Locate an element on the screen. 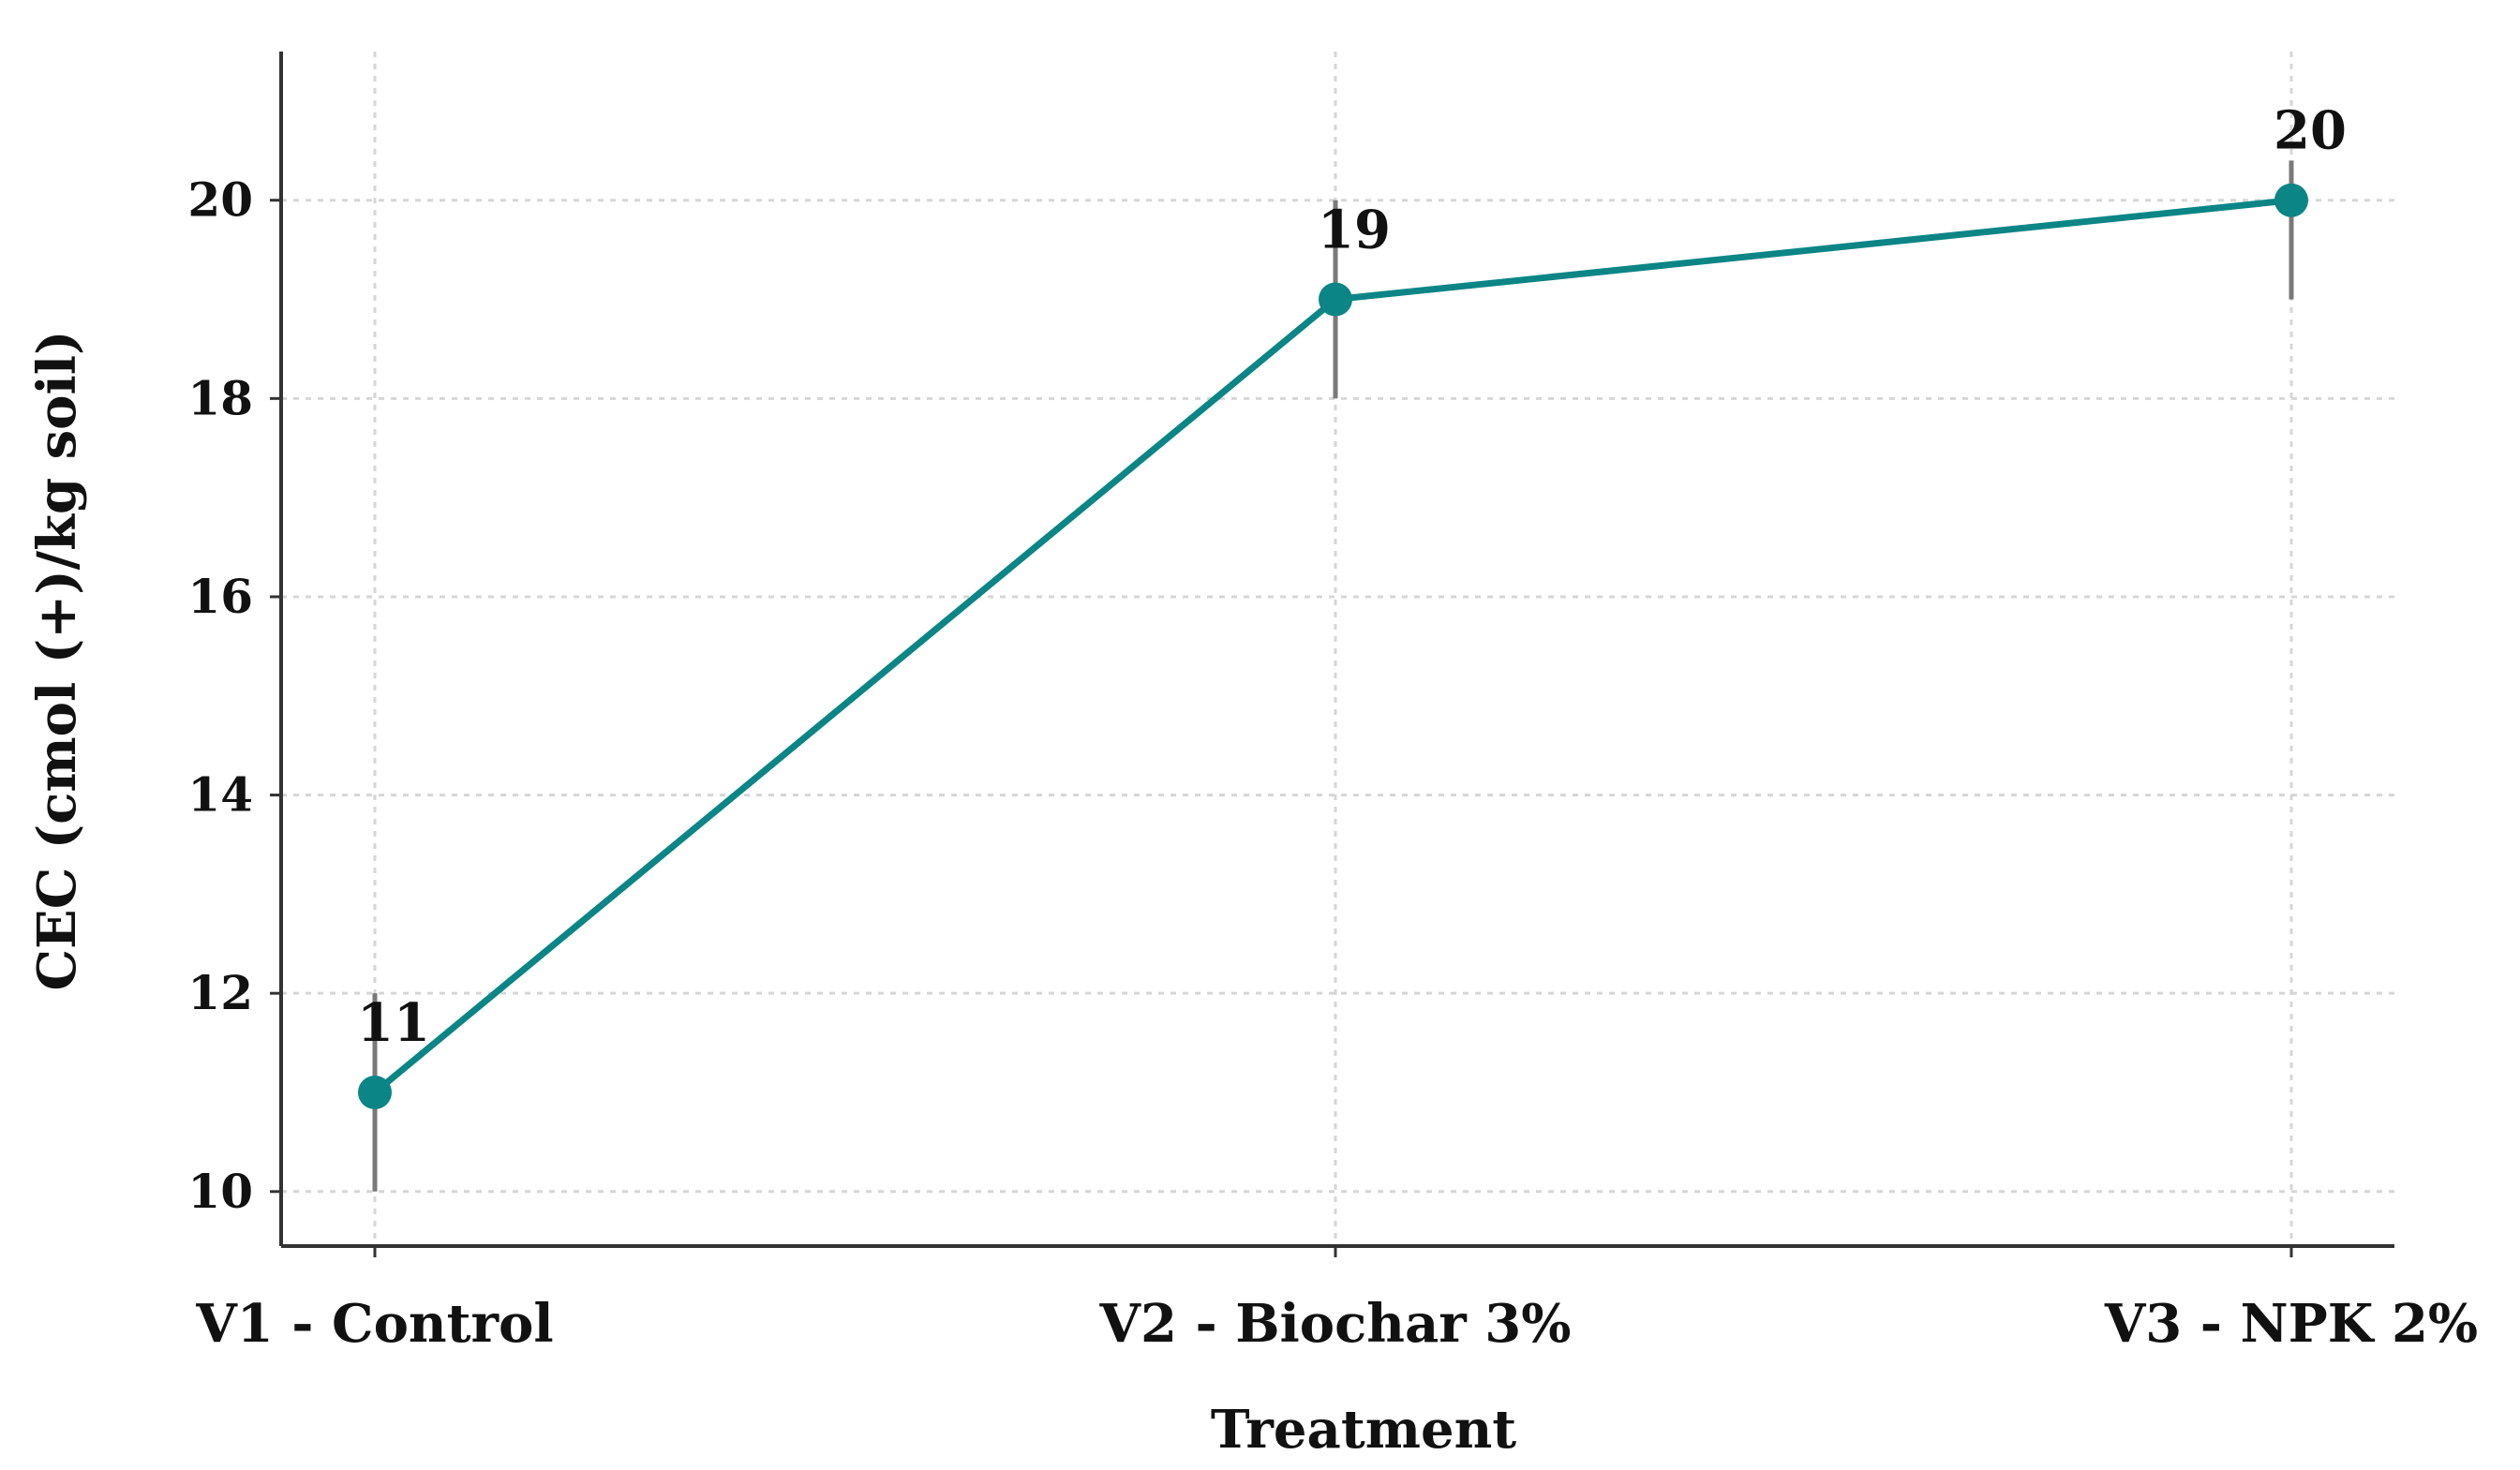 Image resolution: width=2520 pixels, height=1470 pixels. data-point-v1 is located at coordinates (375, 1092).